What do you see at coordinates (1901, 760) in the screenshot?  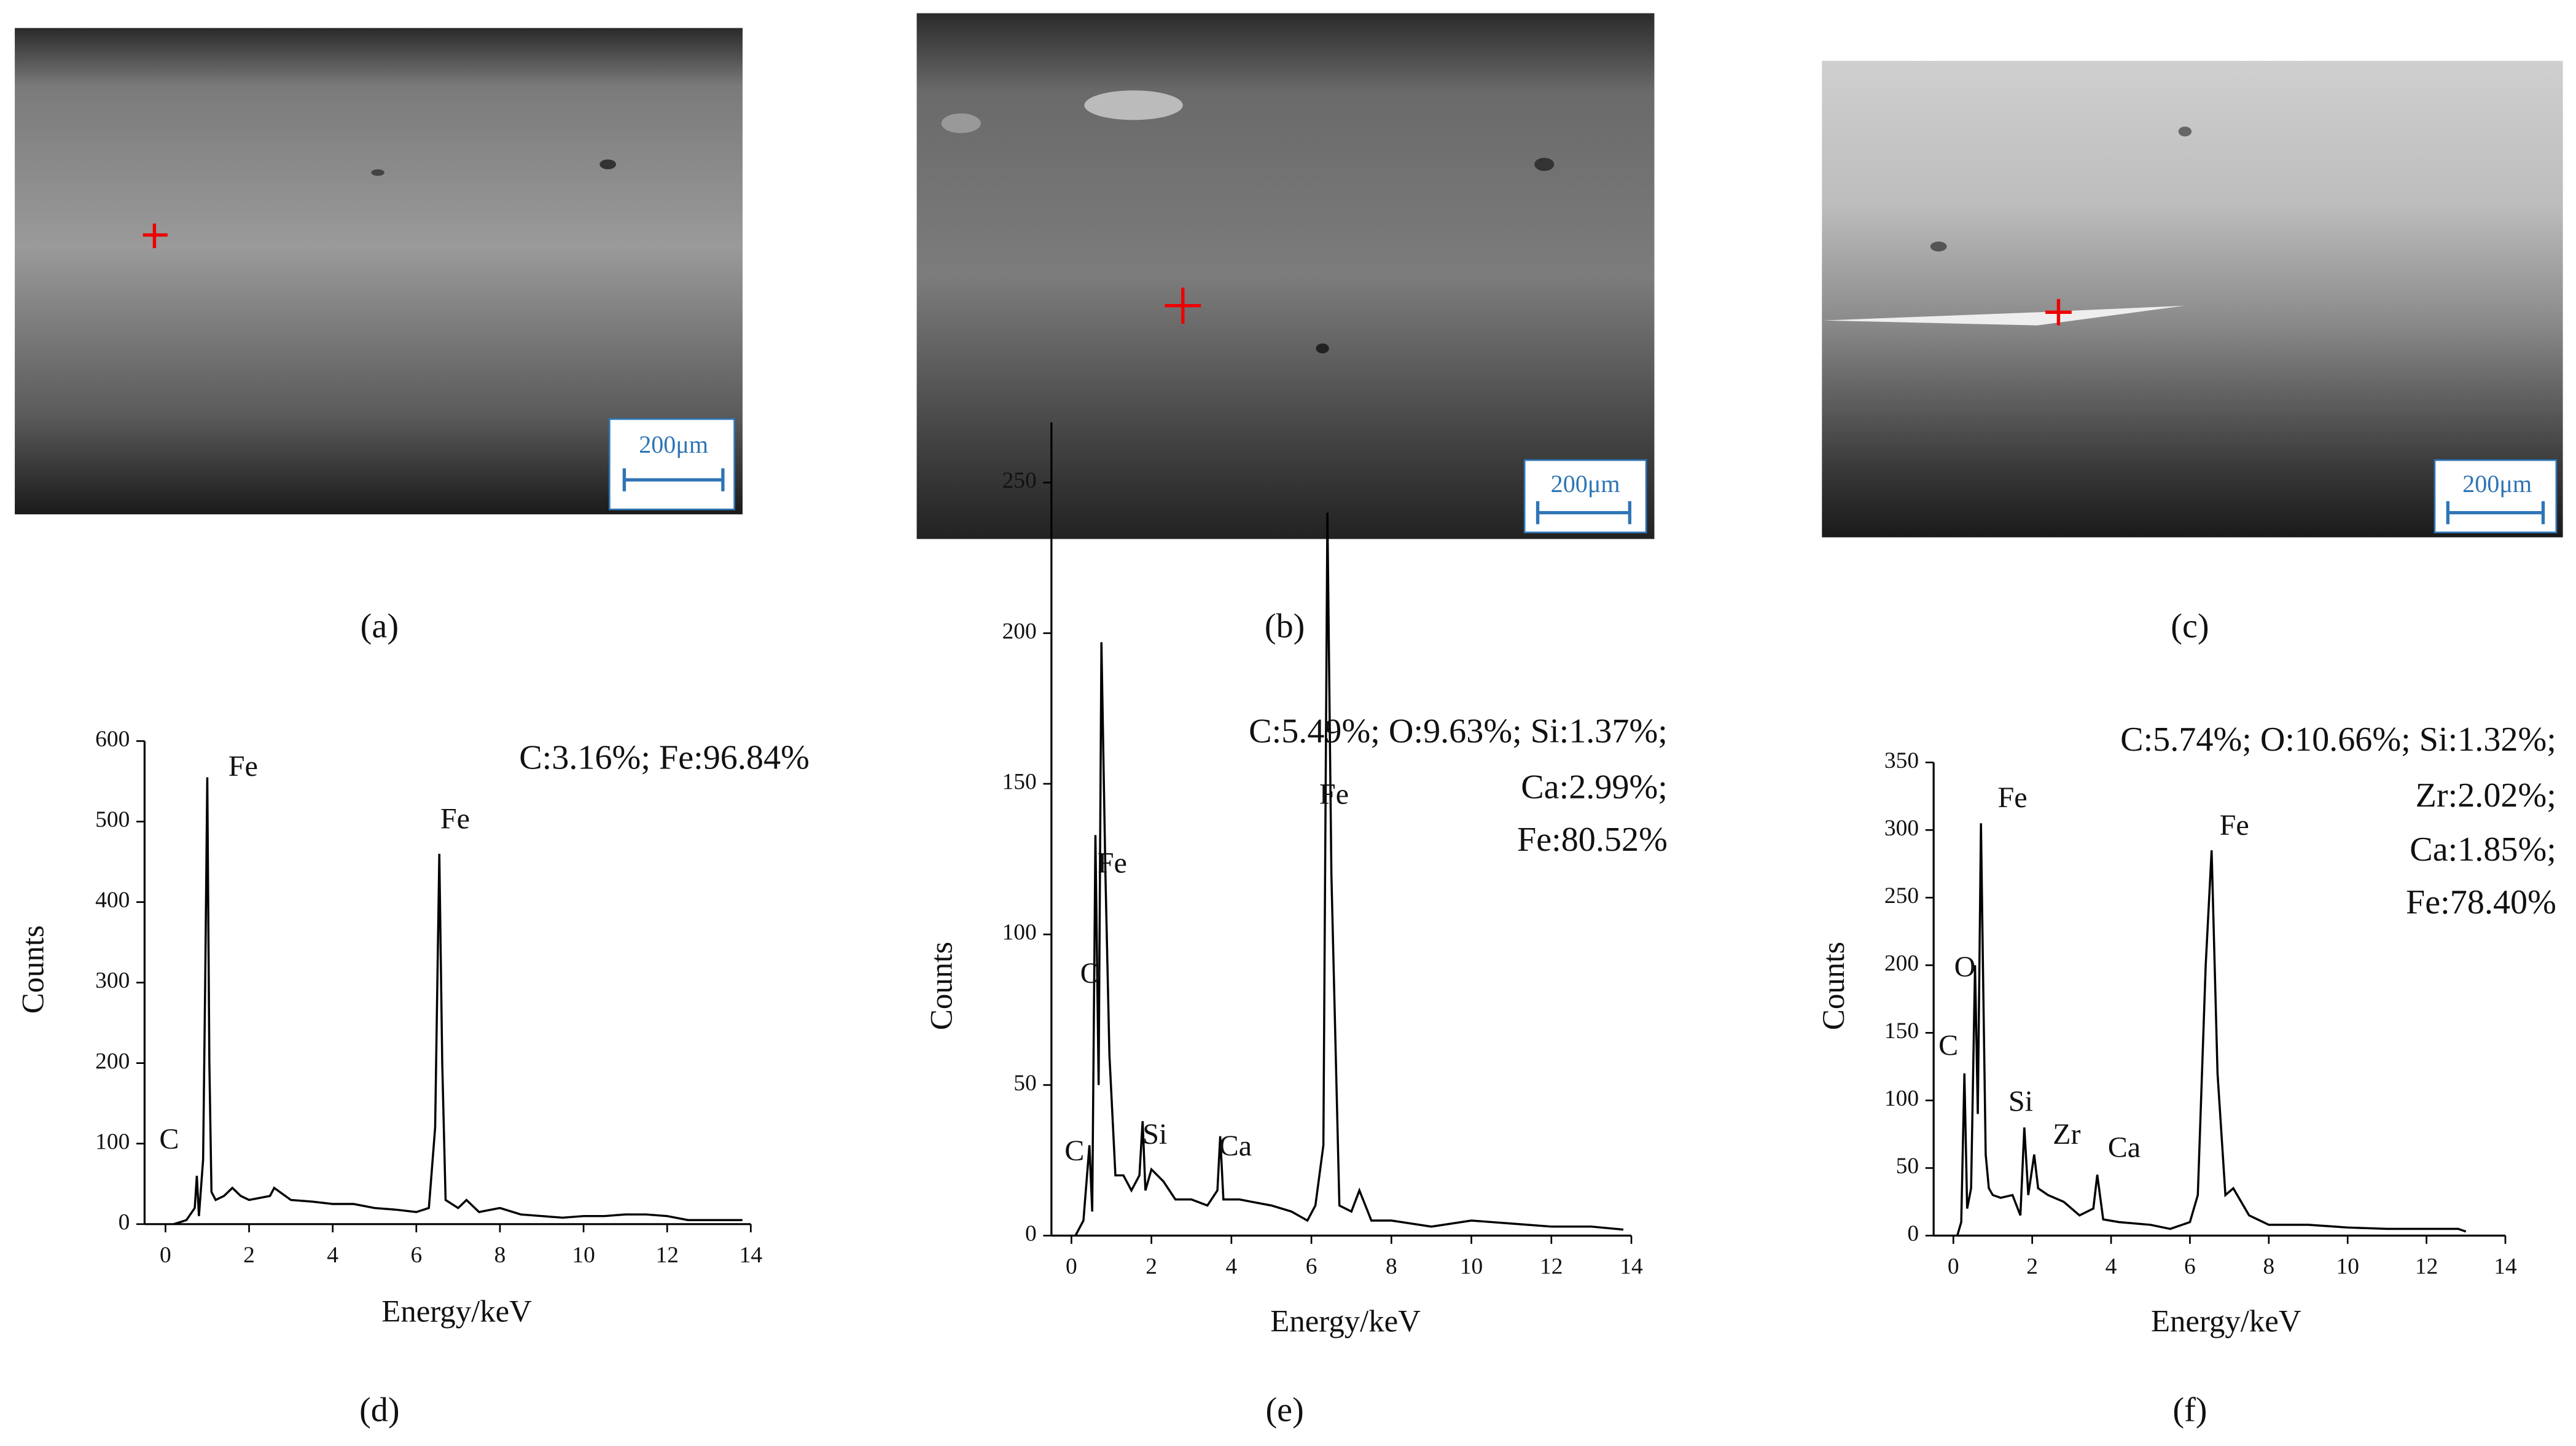 I see `y-tick-label: 350` at bounding box center [1901, 760].